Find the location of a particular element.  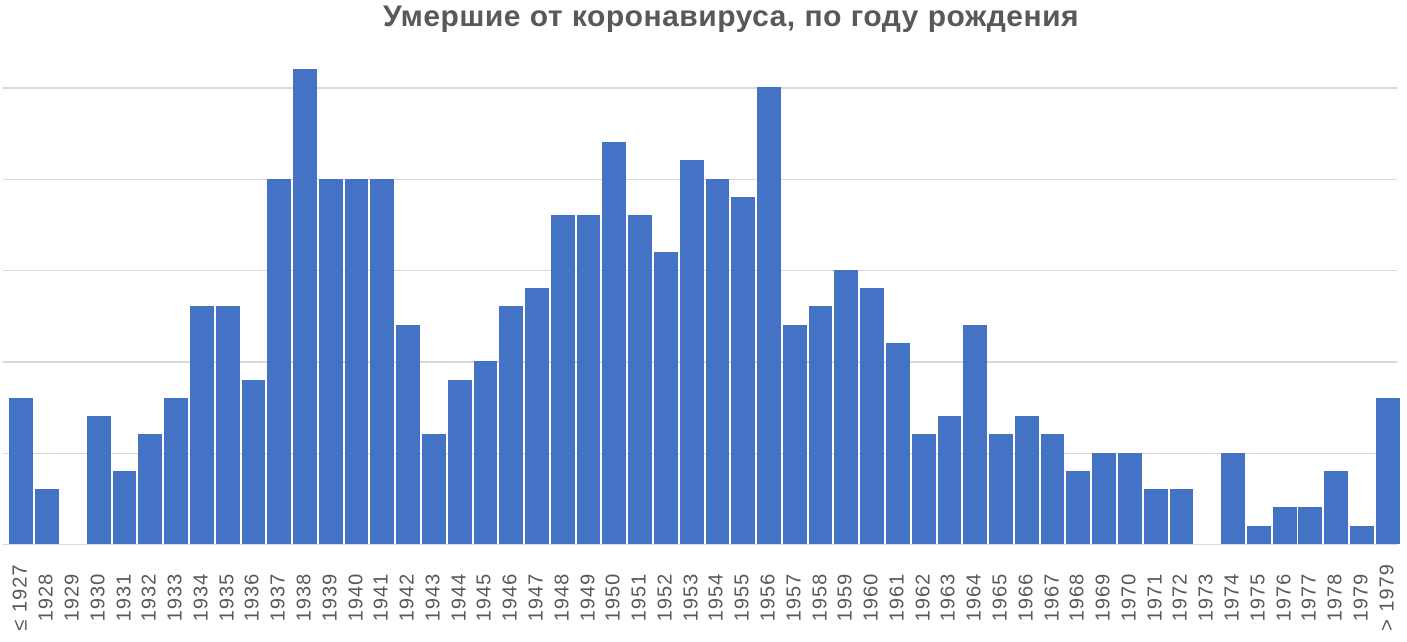

x-axis-label: 1971 is located at coordinates (1155, 597).